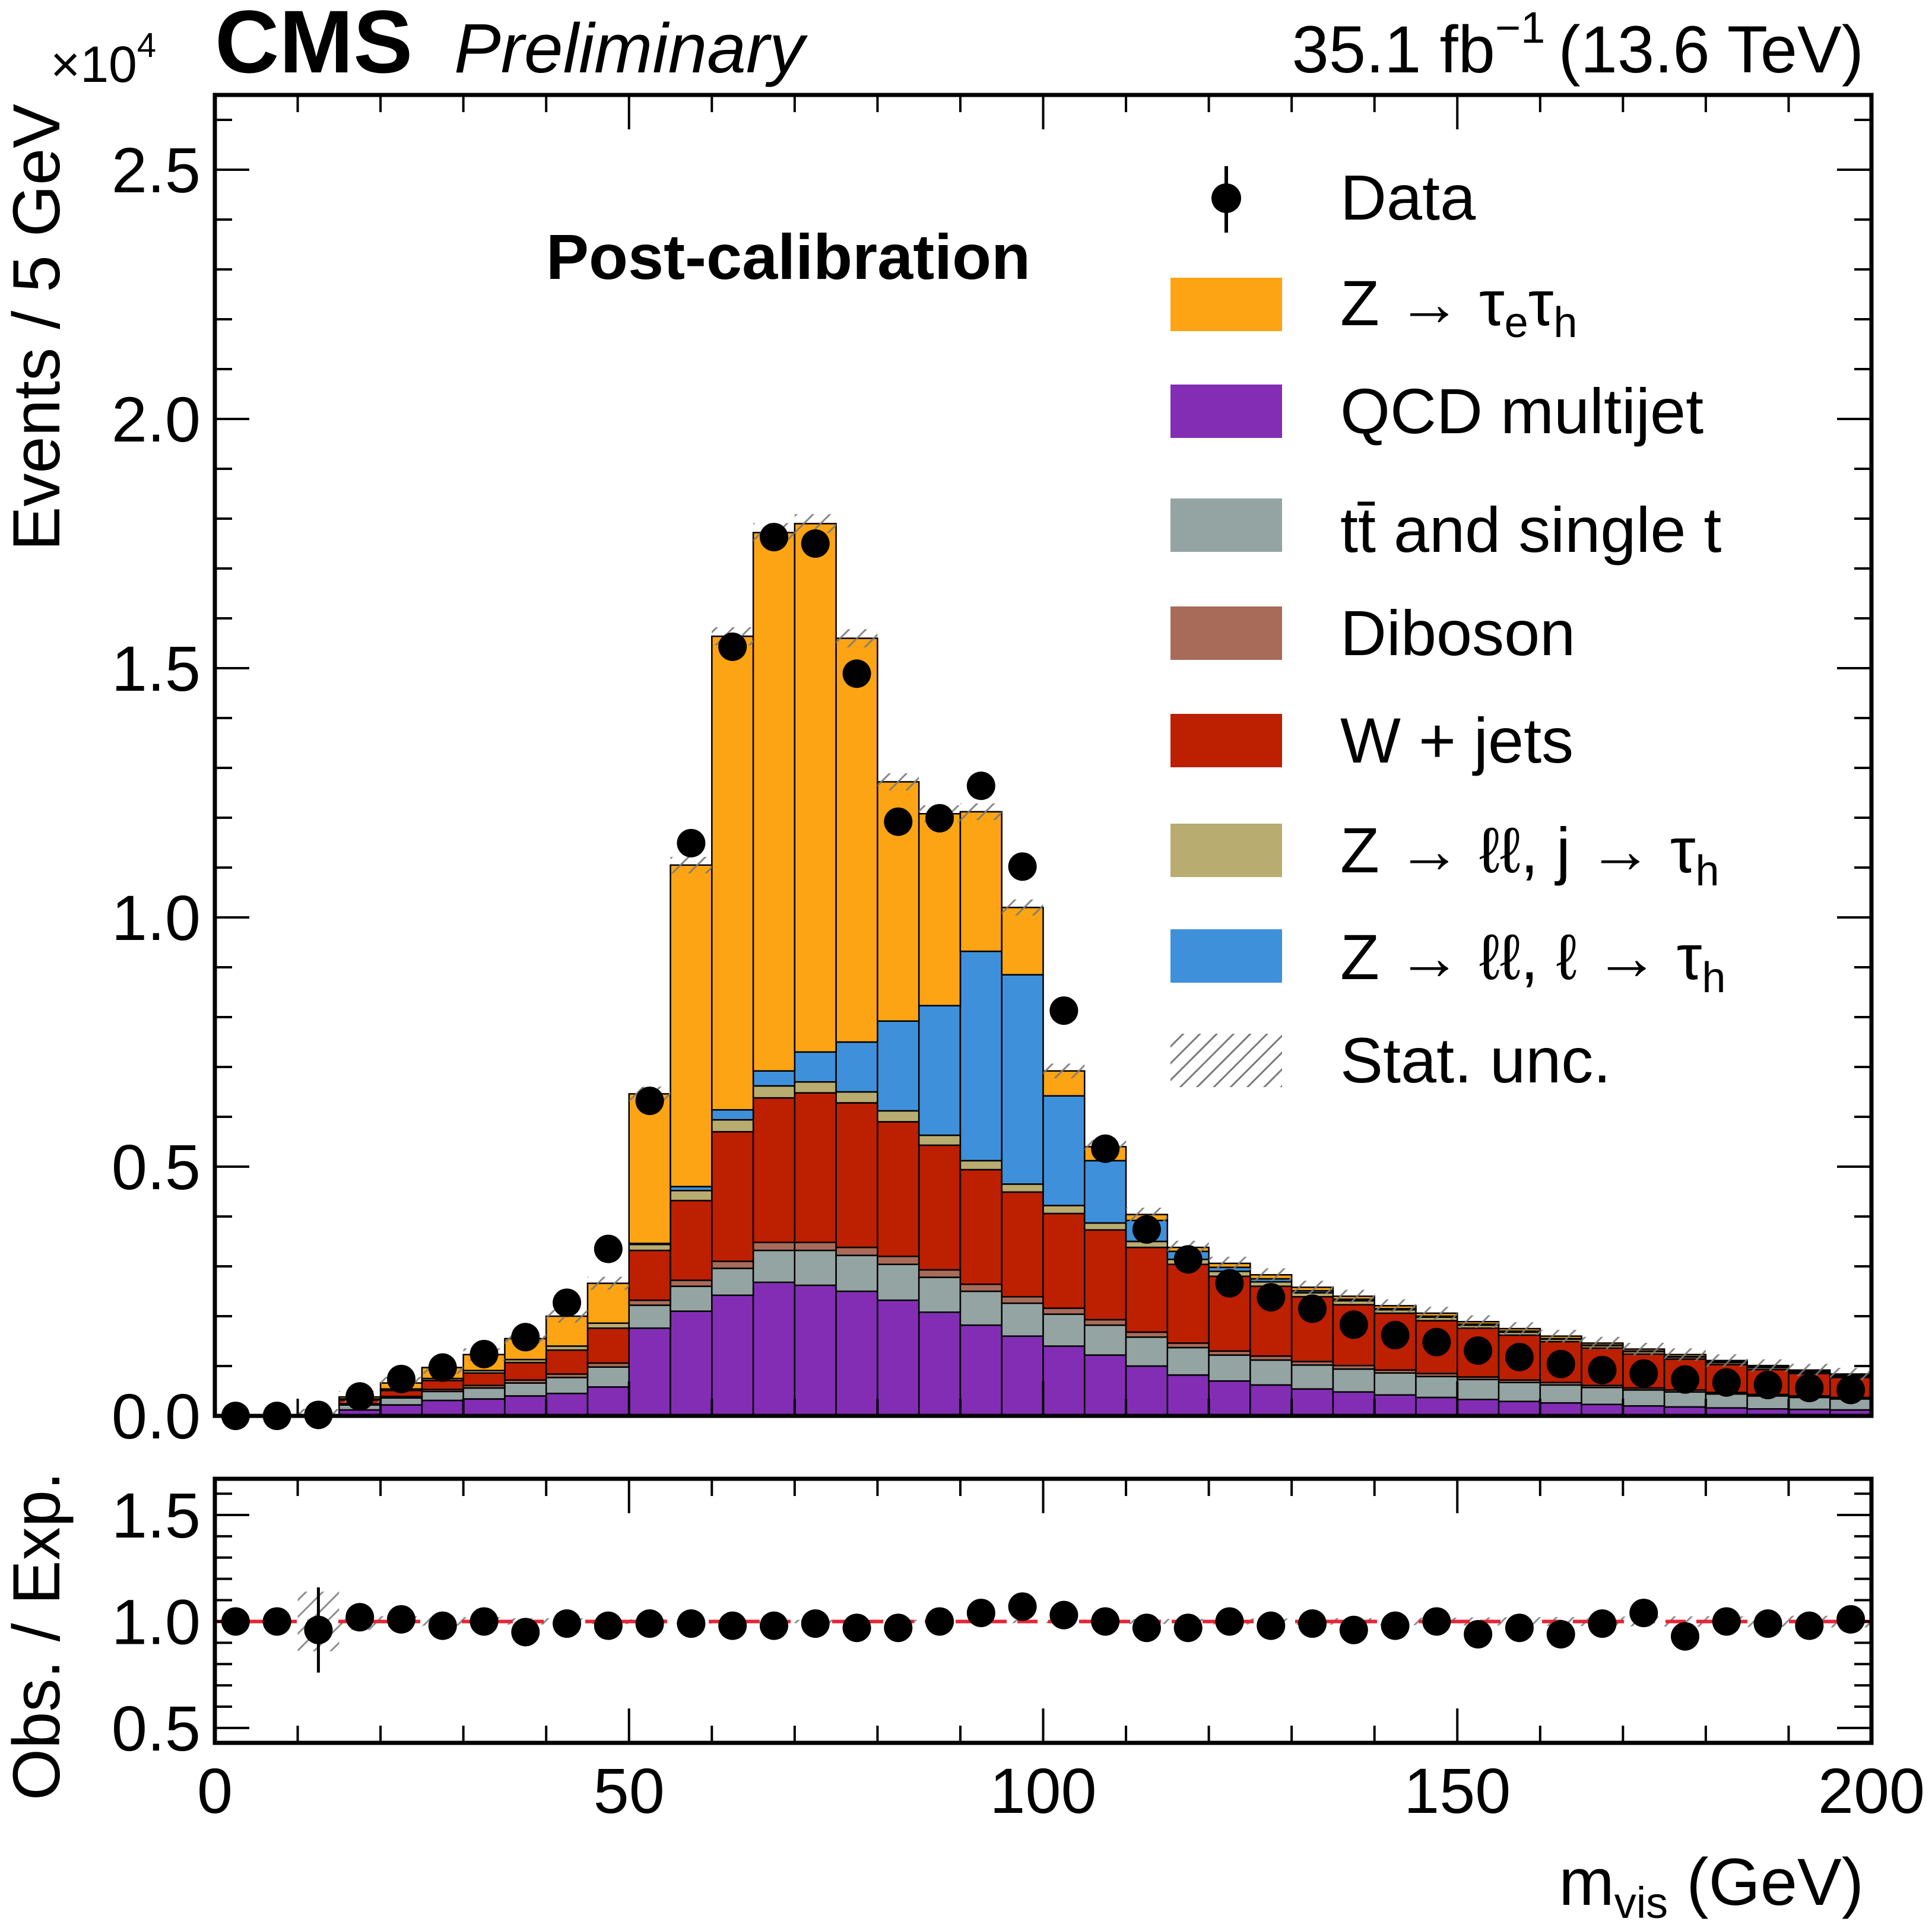 Image resolution: width=1932 pixels, height=1928 pixels. Describe the element at coordinates (1393, 49) in the screenshot. I see `lumi-value: 35.1 fb` at that location.